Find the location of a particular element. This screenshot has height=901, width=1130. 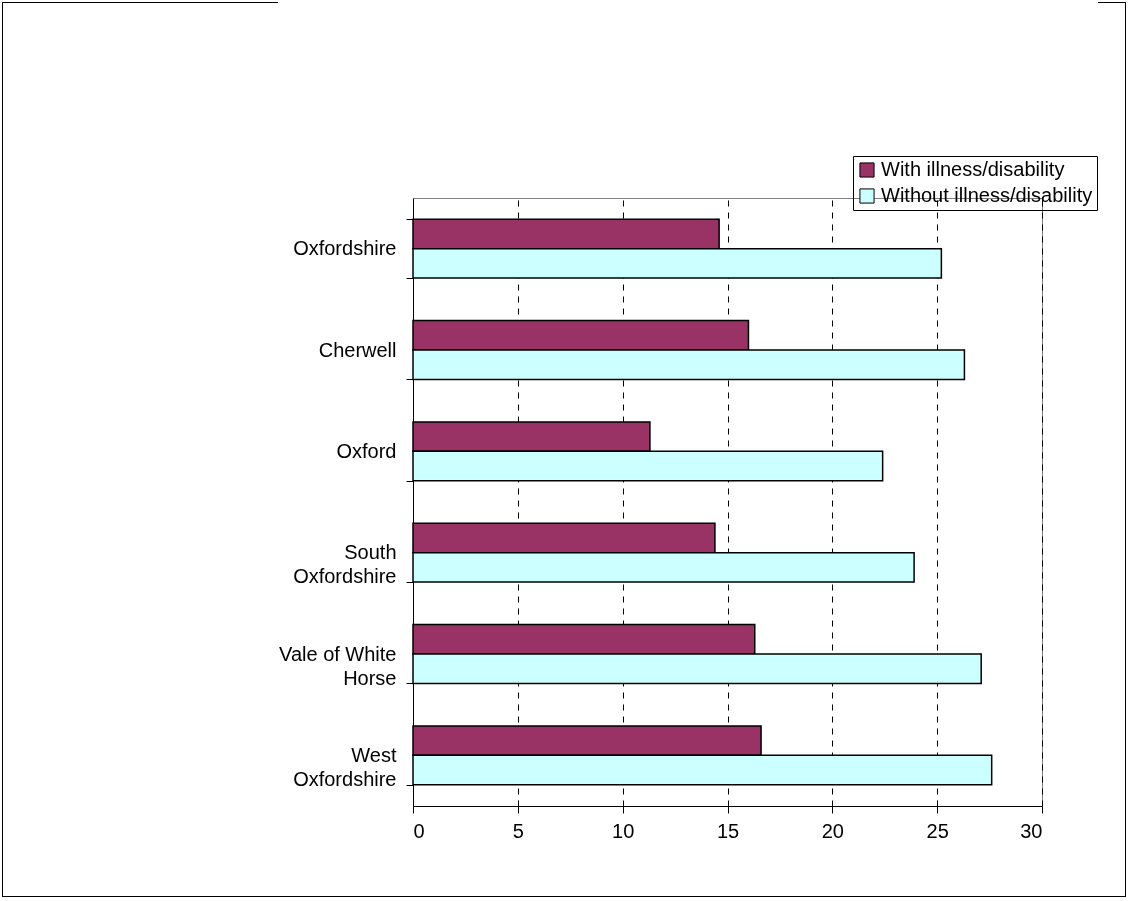

x-tick-label: 5 is located at coordinates (518, 830).